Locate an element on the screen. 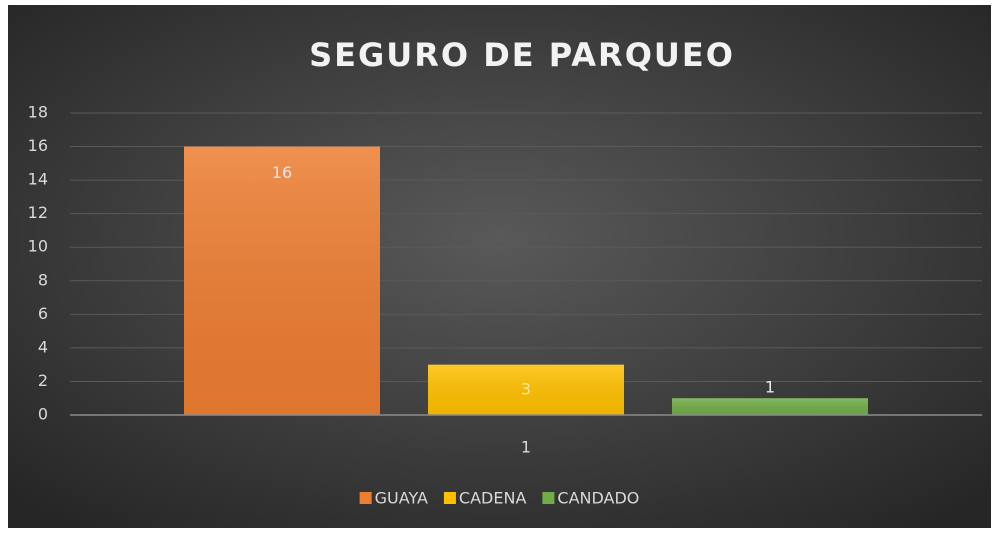 This screenshot has height=535, width=999. y-tick-label: 16 is located at coordinates (38, 145).